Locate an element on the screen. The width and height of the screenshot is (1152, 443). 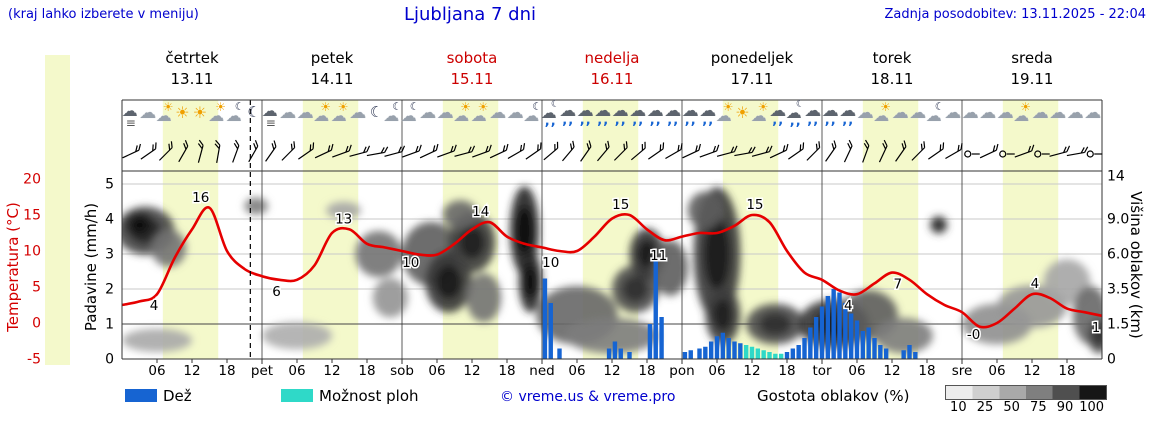
day-header-ponedeljek: ponedeljek 17.11 is located at coordinates (752, 69).